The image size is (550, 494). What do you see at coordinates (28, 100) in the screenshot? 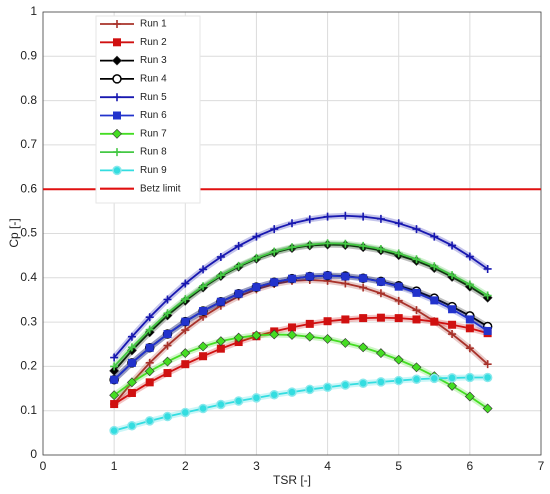
I see `y-tick-label: 0.8` at bounding box center [28, 100].